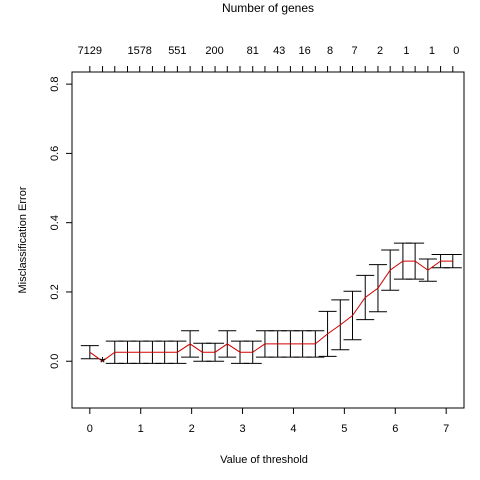  What do you see at coordinates (380, 51) in the screenshot?
I see `top-tick-label: 2` at bounding box center [380, 51].